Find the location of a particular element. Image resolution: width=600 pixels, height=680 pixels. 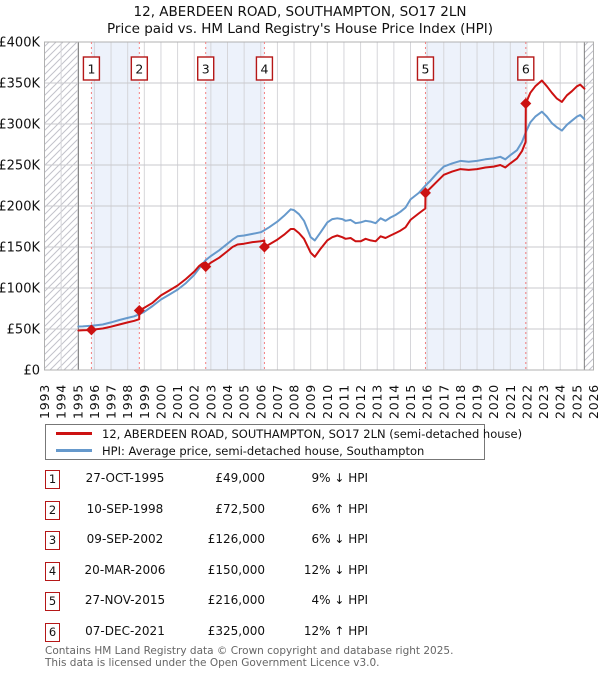

sale-number-badge: 6 is located at coordinates (52, 632).